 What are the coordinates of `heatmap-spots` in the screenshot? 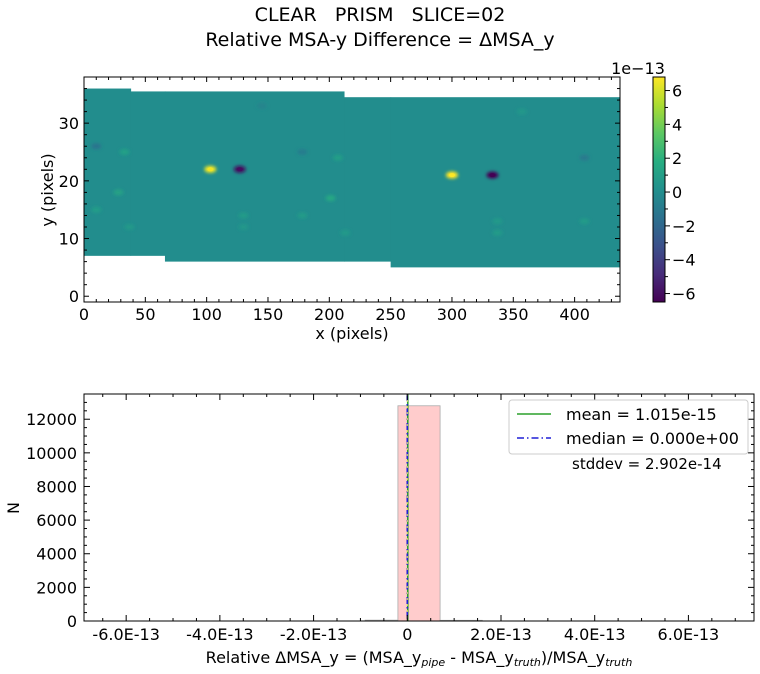 It's located at (340, 169).